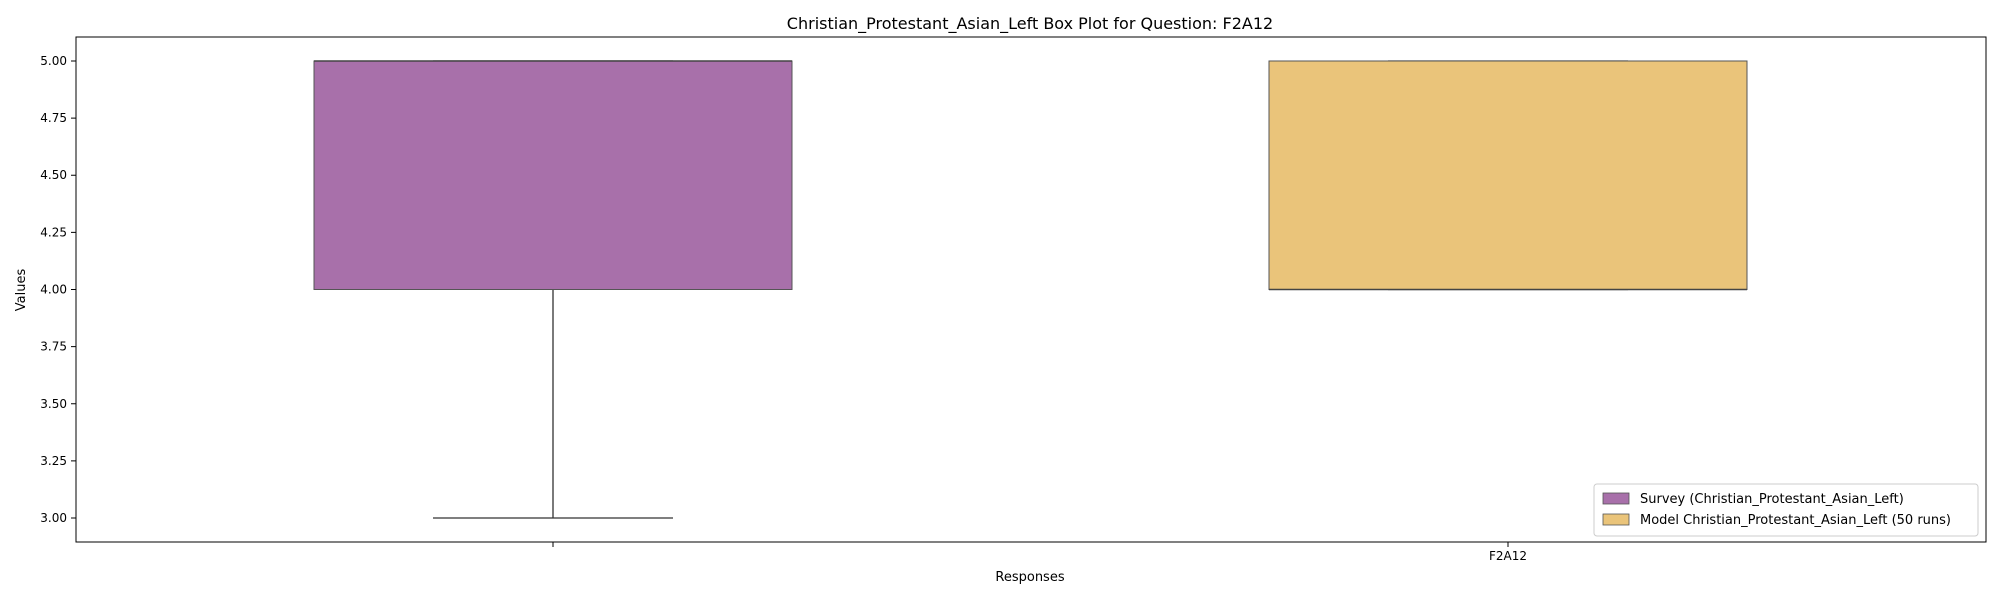 Image resolution: width=2000 pixels, height=600 pixels. I want to click on y-axis-label: Values, so click(21, 290).